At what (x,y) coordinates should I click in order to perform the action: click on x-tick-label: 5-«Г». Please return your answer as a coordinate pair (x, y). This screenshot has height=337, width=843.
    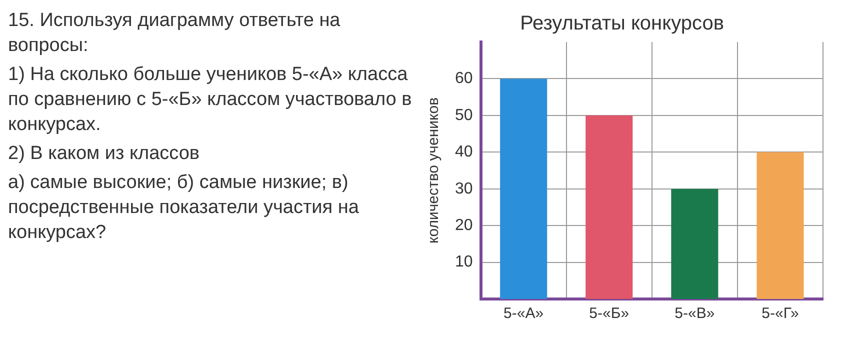
    Looking at the image, I should click on (780, 313).